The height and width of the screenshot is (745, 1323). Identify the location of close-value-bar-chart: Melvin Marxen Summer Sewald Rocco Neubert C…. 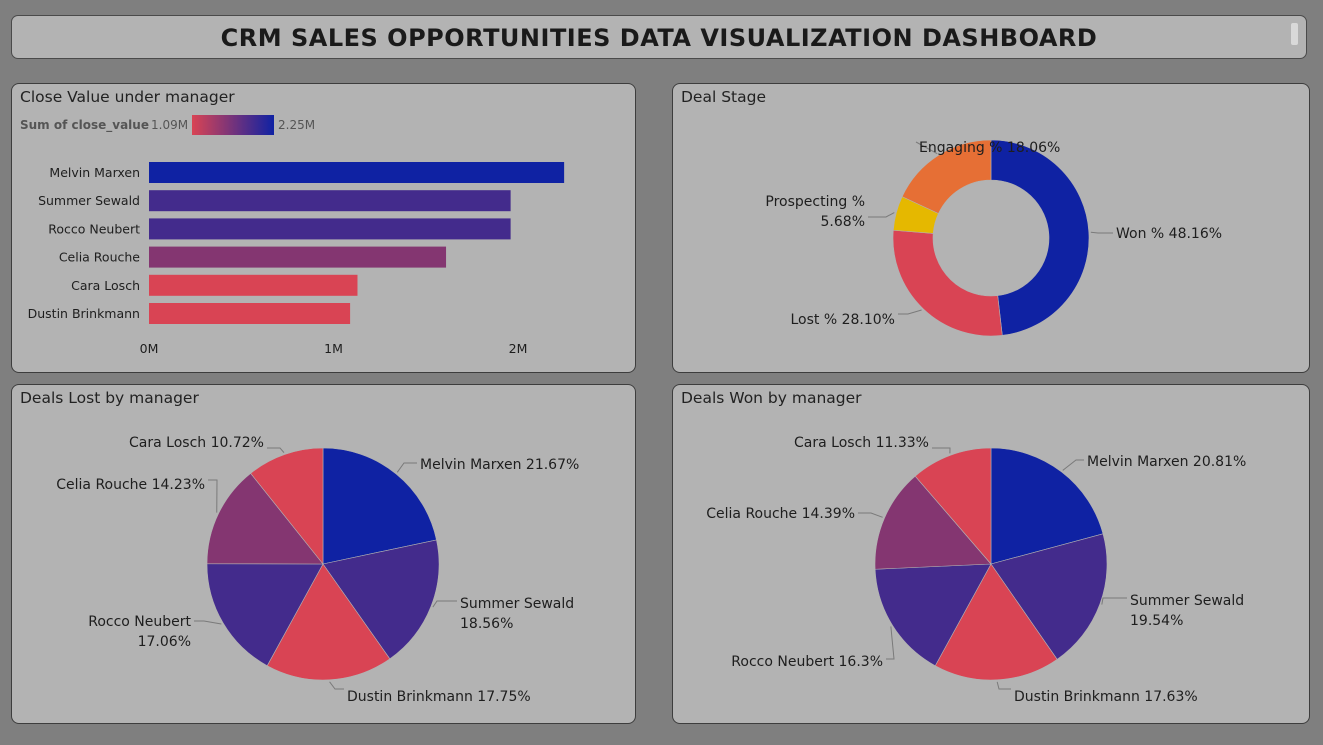
(296, 259).